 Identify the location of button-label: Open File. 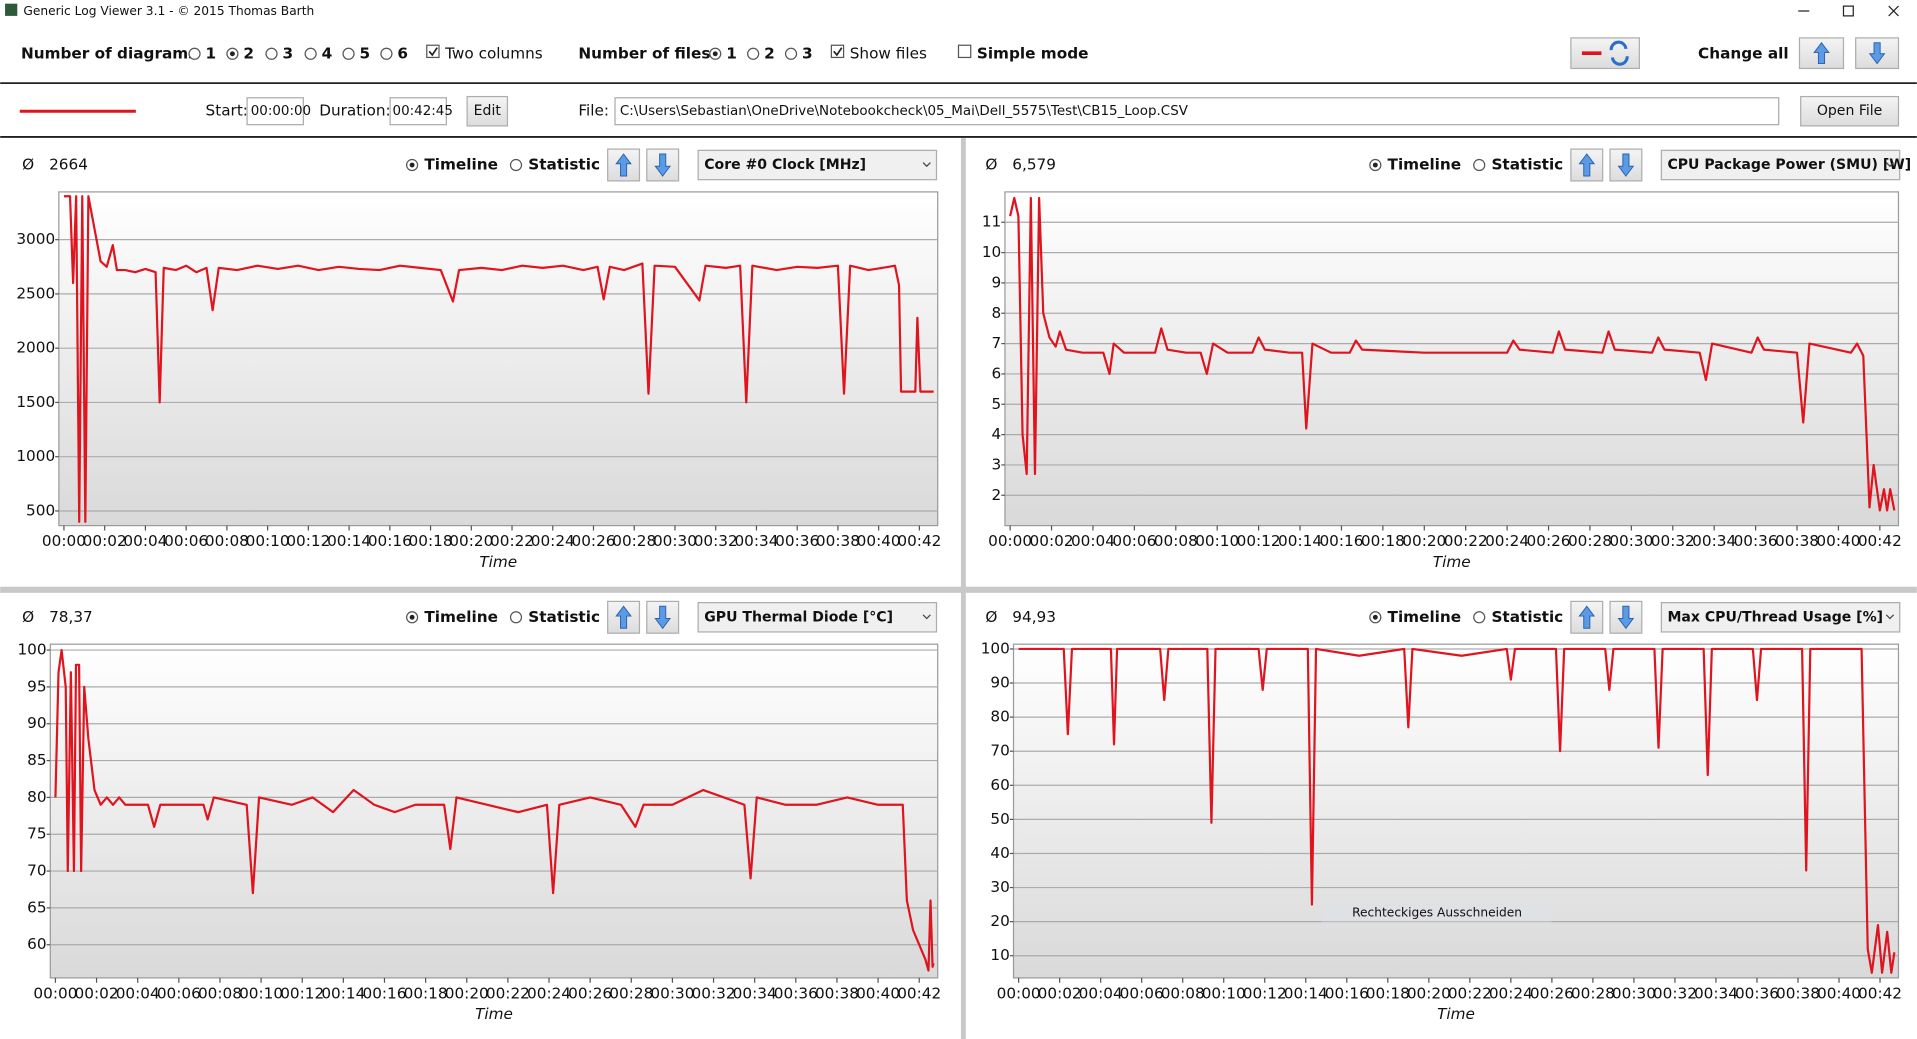
(1850, 111).